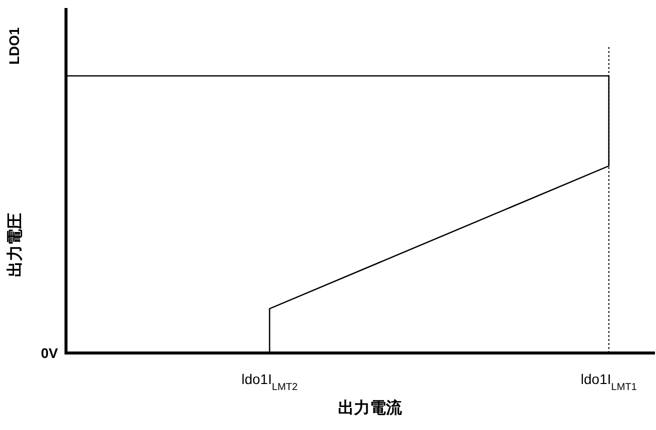 Image resolution: width=656 pixels, height=430 pixels. What do you see at coordinates (49, 353) in the screenshot?
I see `text: 0V` at bounding box center [49, 353].